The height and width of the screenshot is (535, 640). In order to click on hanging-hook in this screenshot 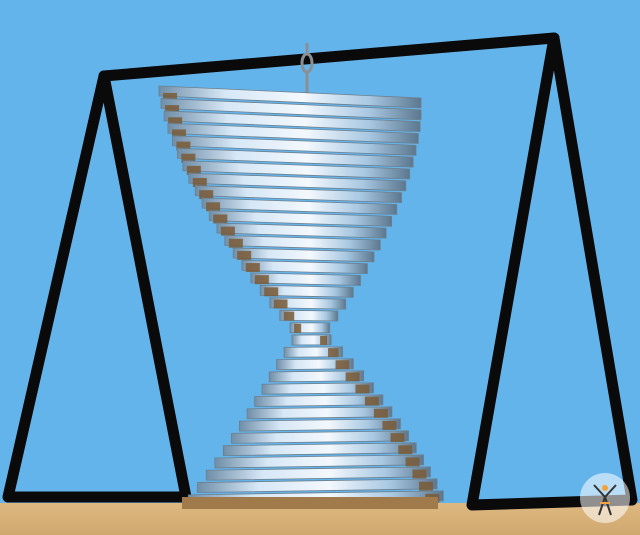, I will do `click(307, 69)`.